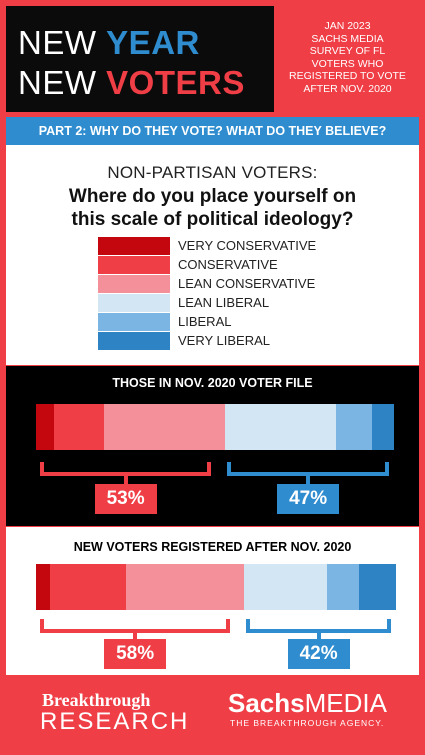  What do you see at coordinates (205, 321) in the screenshot?
I see `legend-label: LIBERAL` at bounding box center [205, 321].